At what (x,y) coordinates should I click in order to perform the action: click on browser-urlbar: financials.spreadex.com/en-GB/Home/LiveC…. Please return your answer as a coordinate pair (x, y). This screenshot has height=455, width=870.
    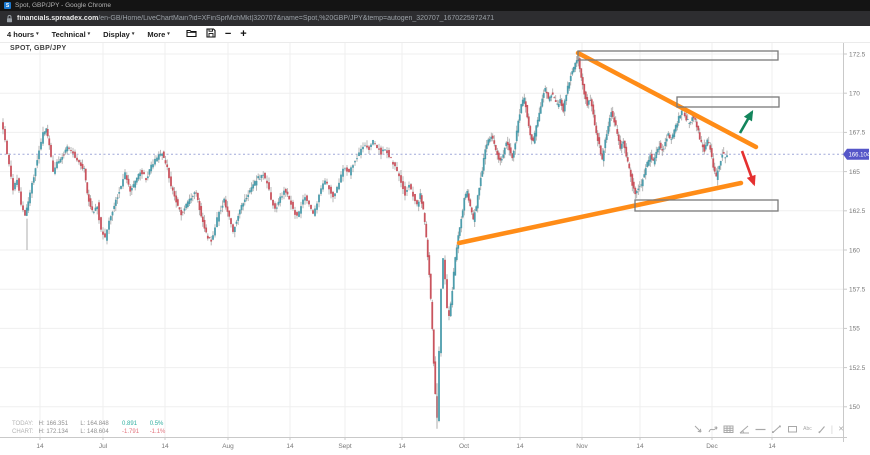
    Looking at the image, I should click on (435, 18).